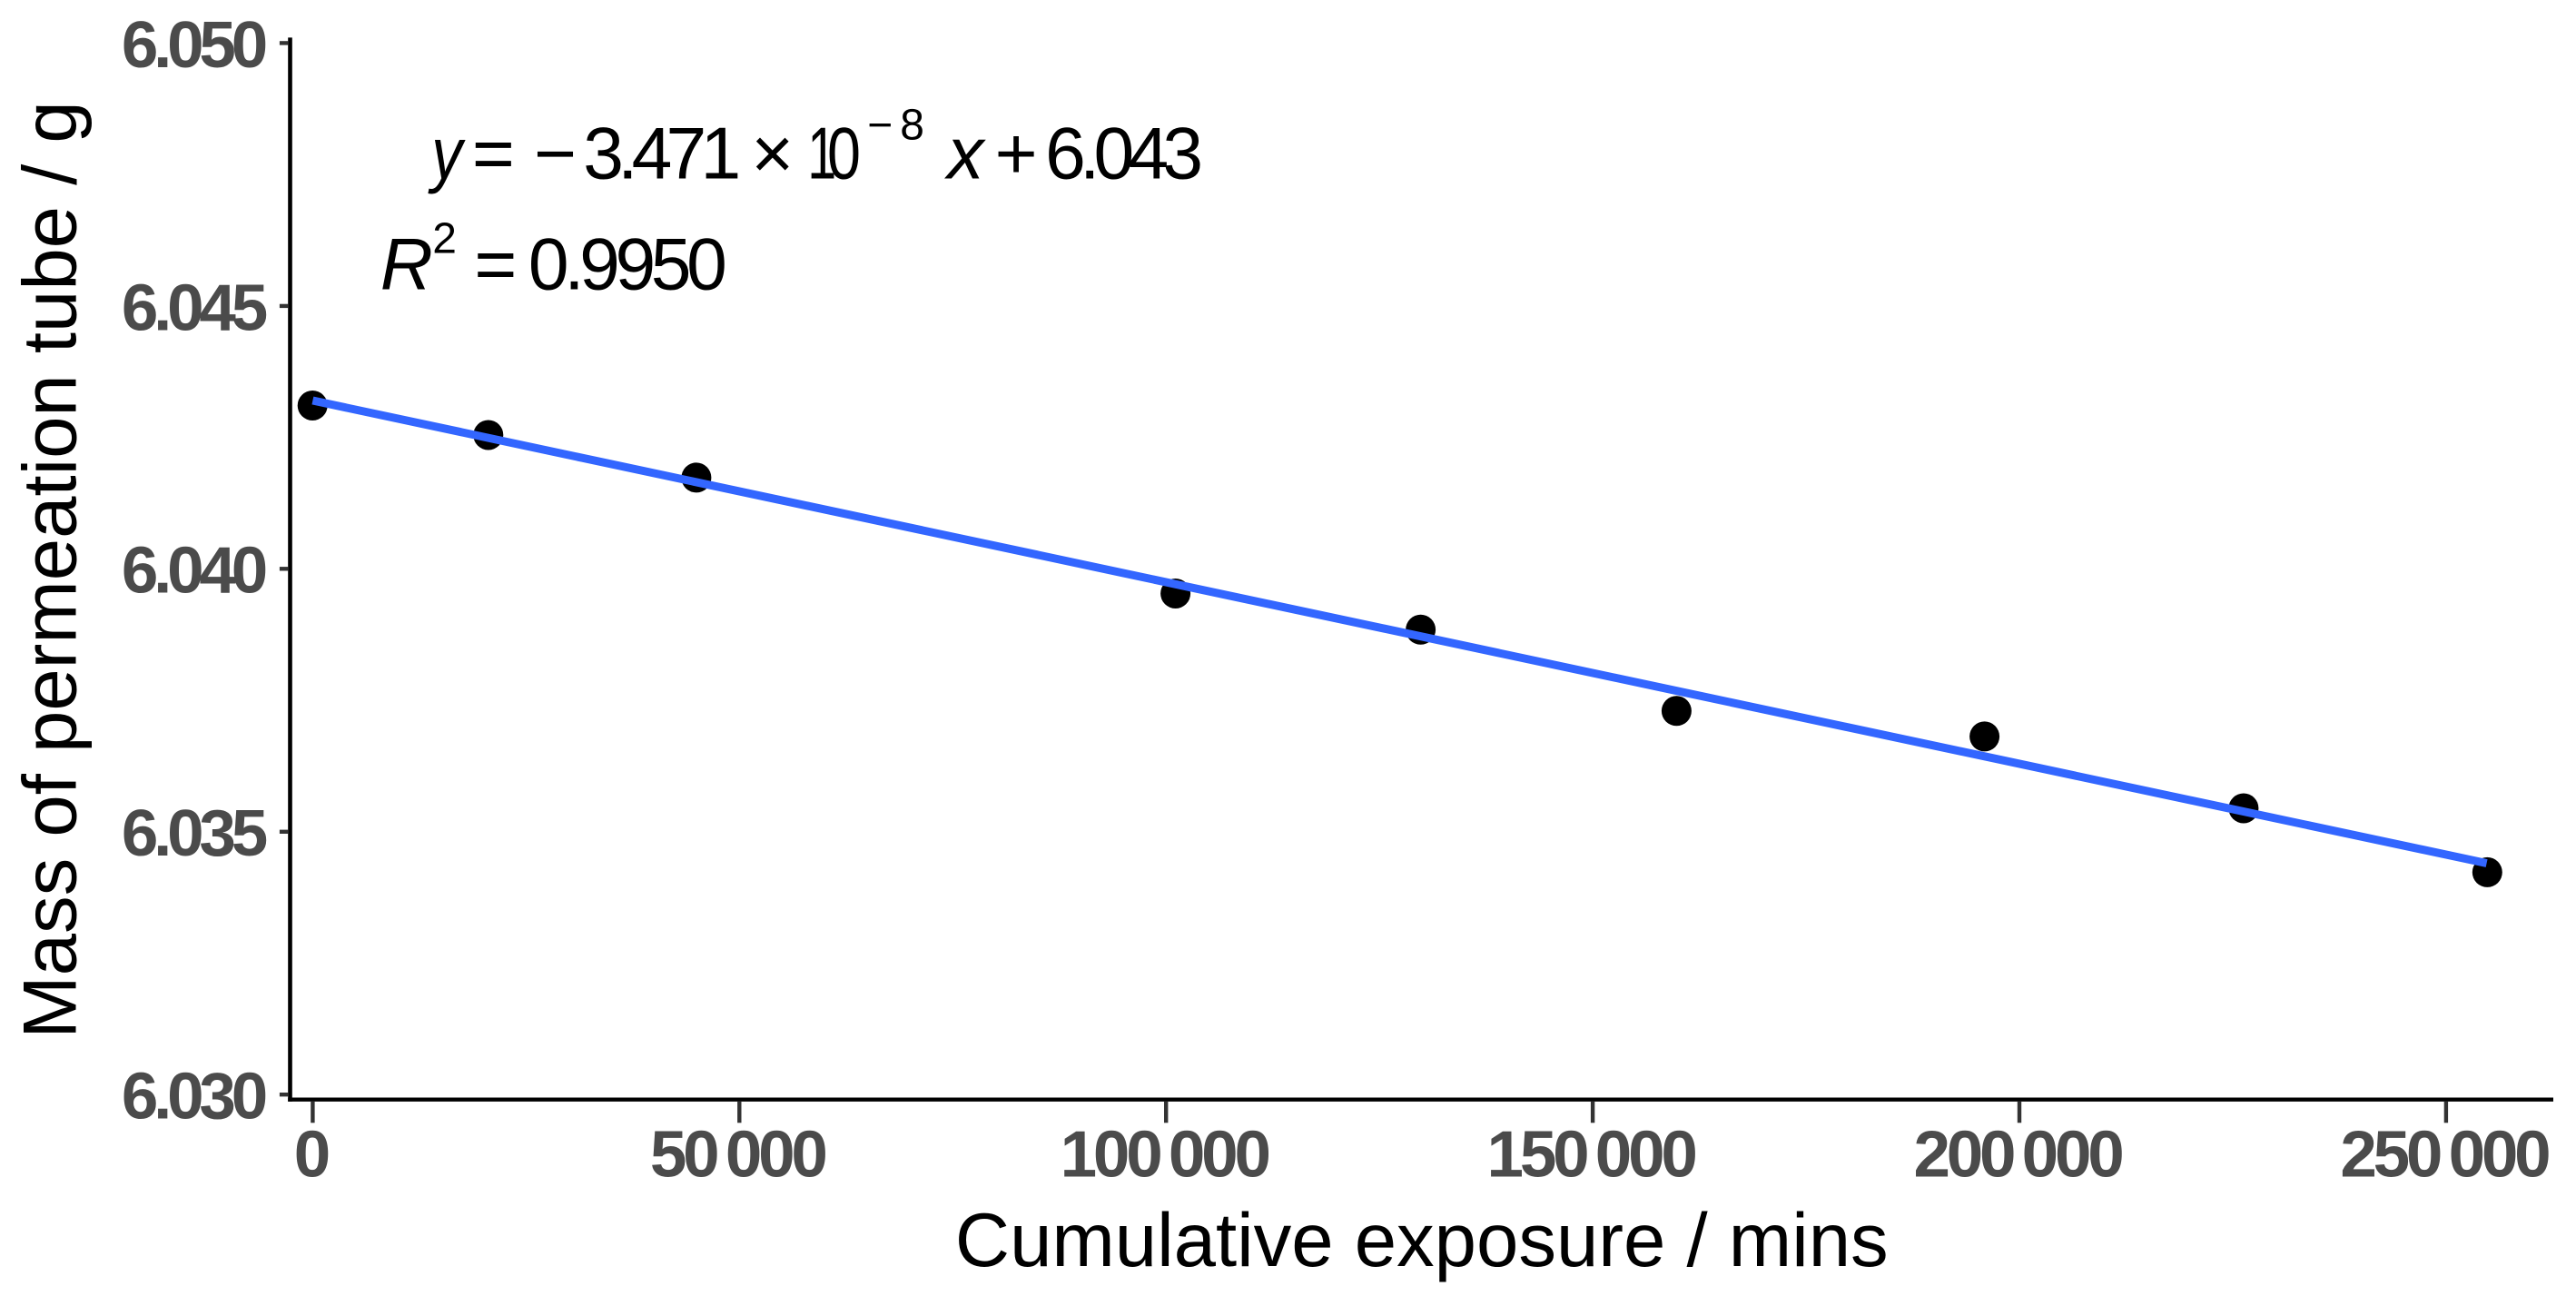 Image resolution: width=2576 pixels, height=1306 pixels. Describe the element at coordinates (738, 1155) in the screenshot. I see `svg-text: 50 000` at that location.